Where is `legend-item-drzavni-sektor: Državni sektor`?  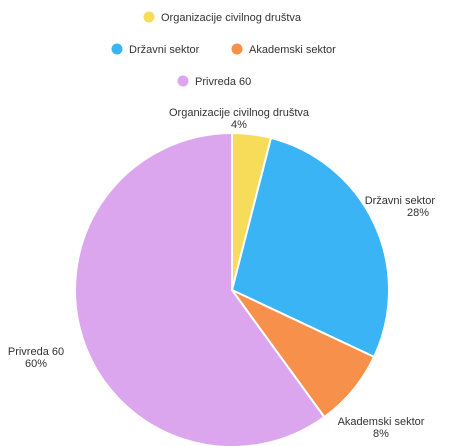
legend-item-drzavni-sektor: Državni sektor is located at coordinates (155, 50).